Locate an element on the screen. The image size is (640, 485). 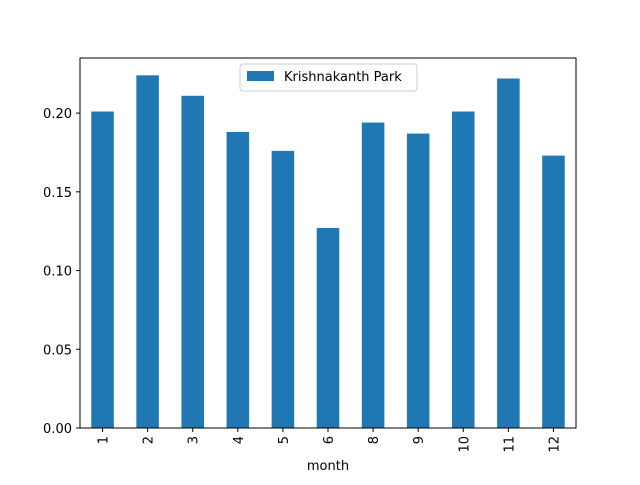
x-tick-label: 9 is located at coordinates (419, 440).